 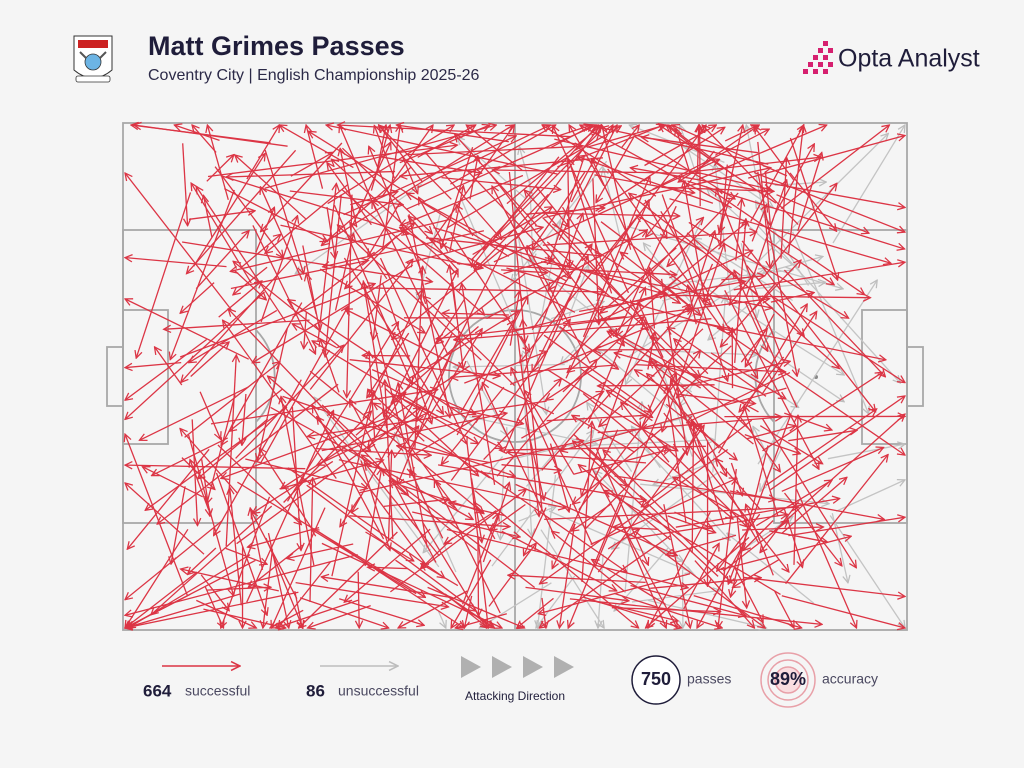 What do you see at coordinates (850, 679) in the screenshot?
I see `accuracy-label: accuracy` at bounding box center [850, 679].